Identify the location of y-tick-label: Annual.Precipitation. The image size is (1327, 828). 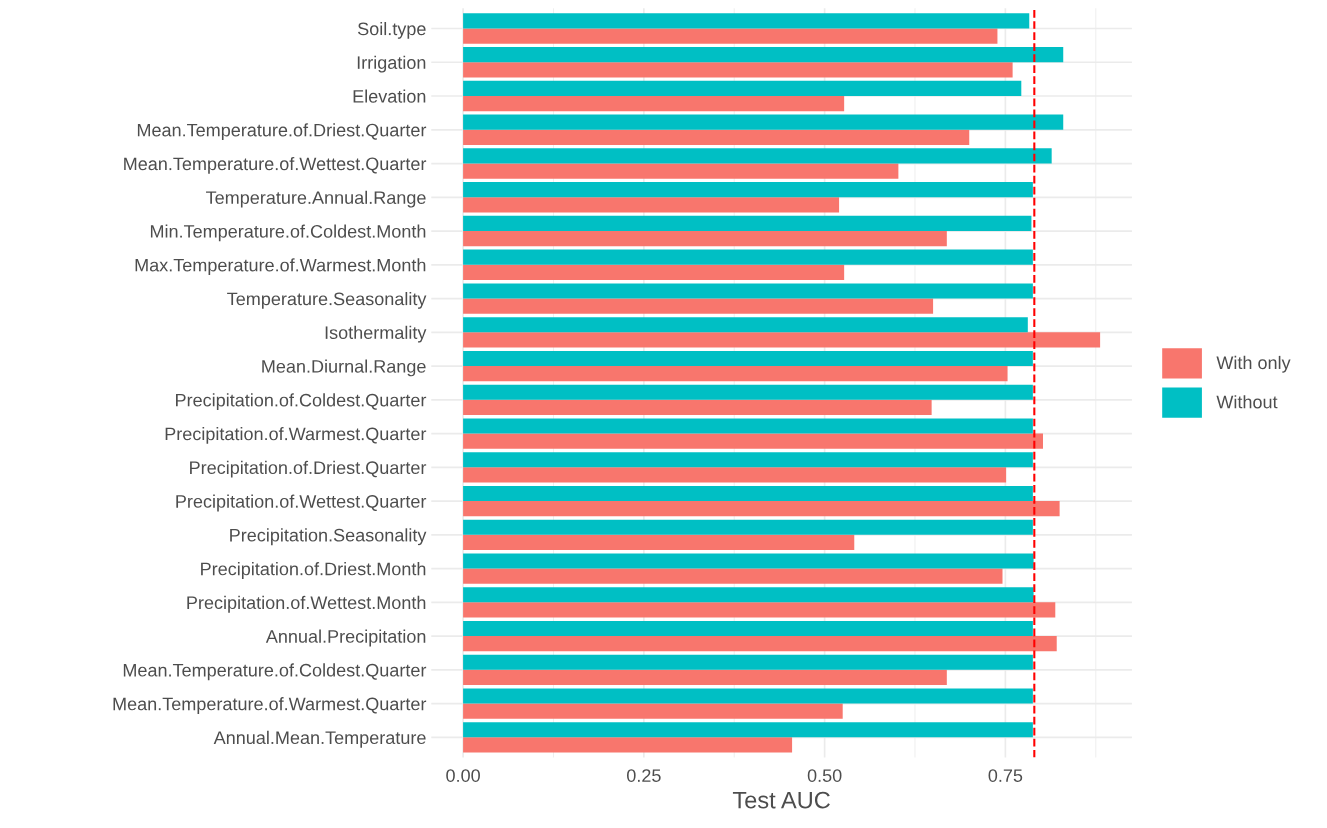
(345, 638).